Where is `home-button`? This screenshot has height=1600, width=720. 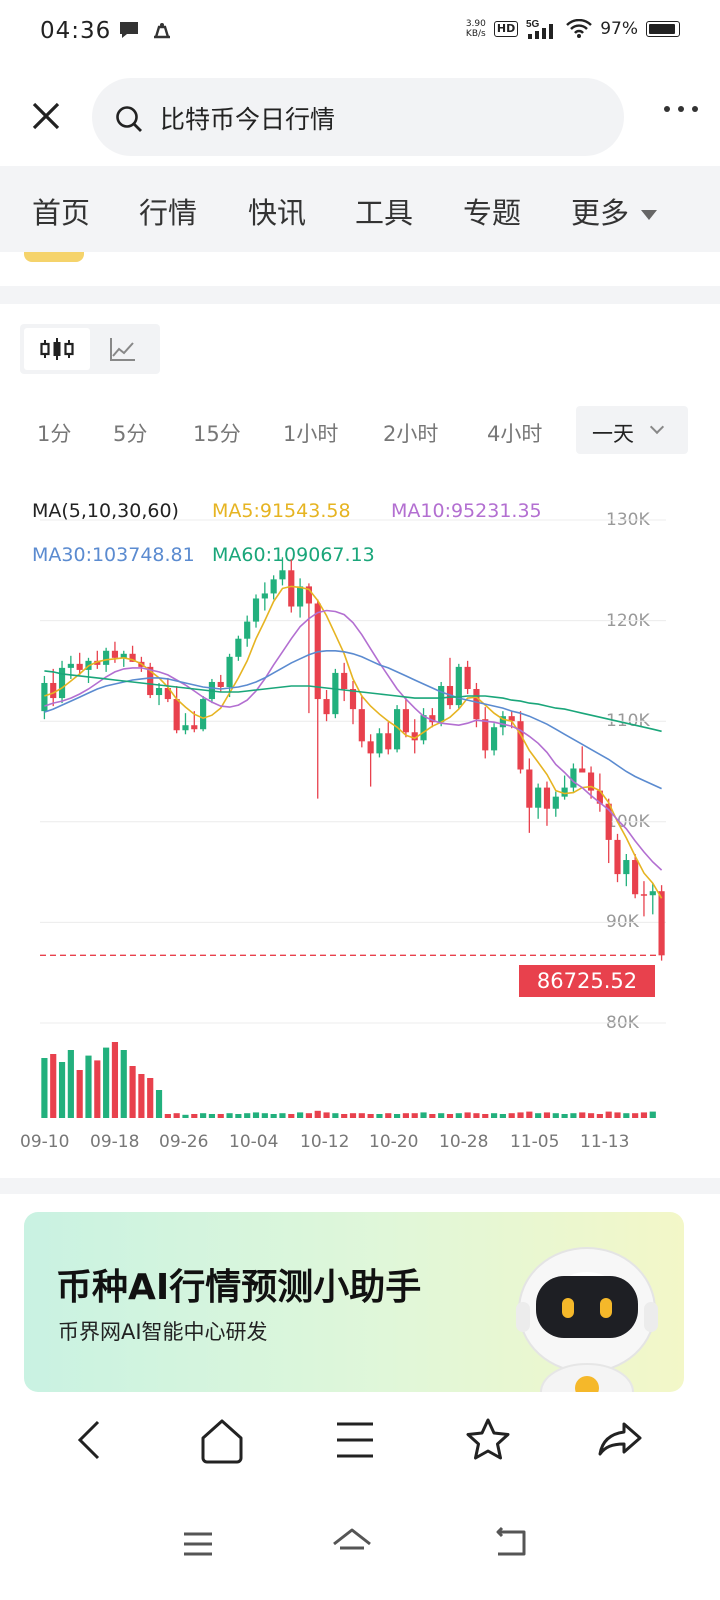
home-button is located at coordinates (222, 1440).